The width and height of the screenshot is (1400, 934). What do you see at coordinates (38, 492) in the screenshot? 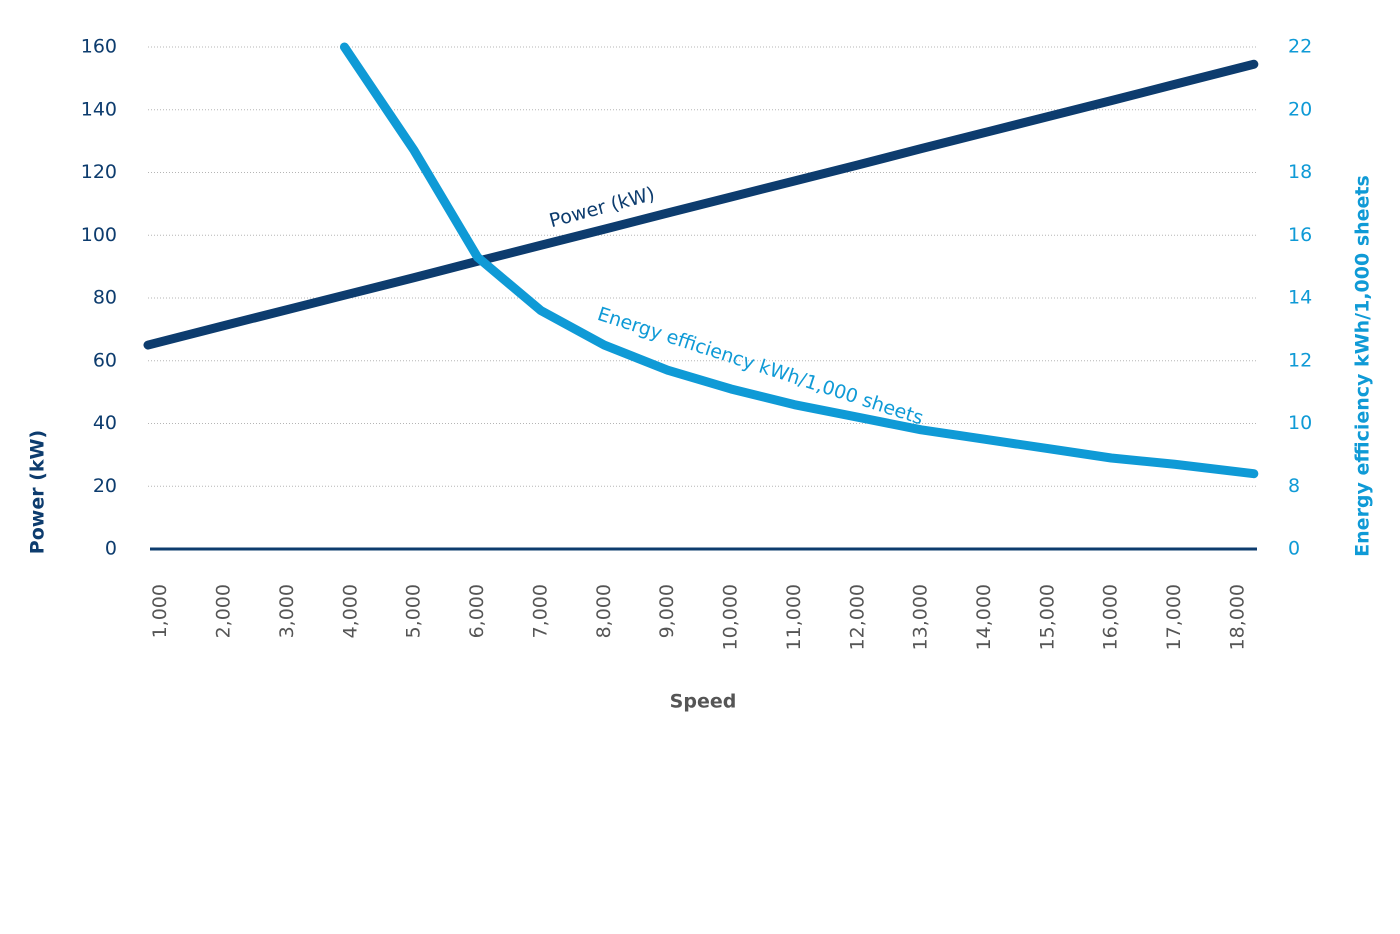
I see `y-axis-title: Power (kW)` at bounding box center [38, 492].